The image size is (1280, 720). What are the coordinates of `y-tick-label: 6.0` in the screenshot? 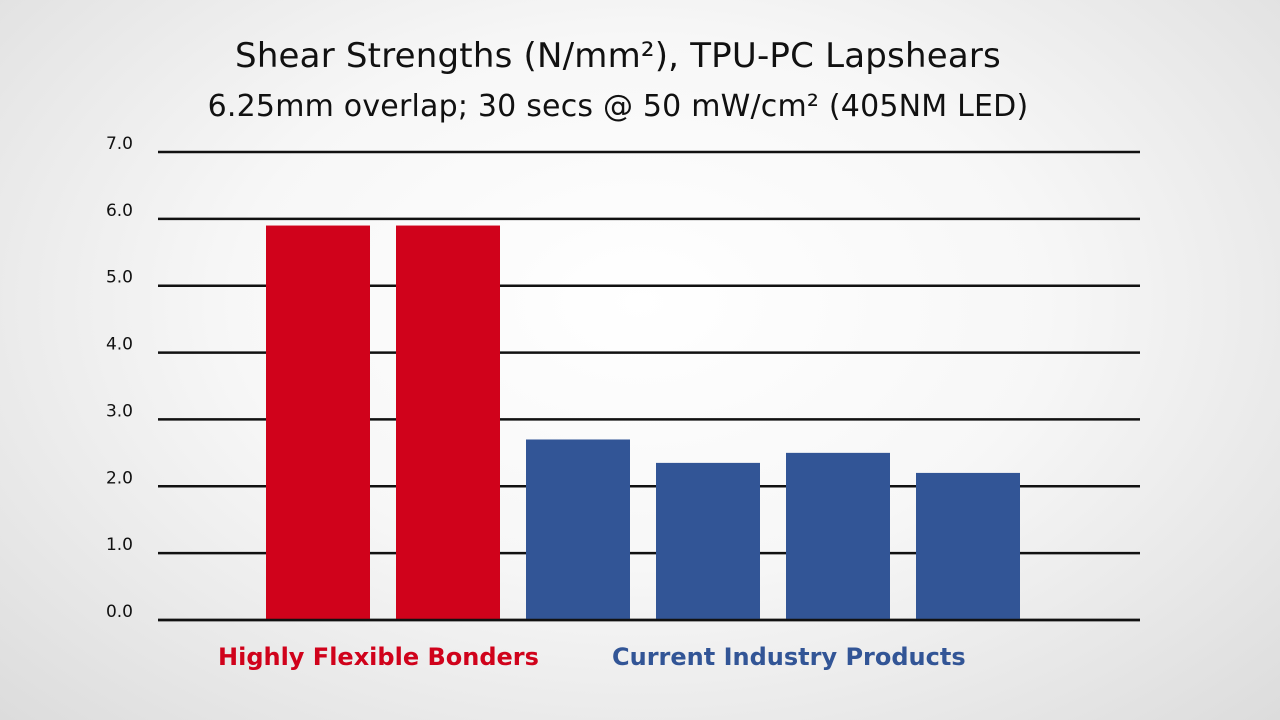 It's located at (119, 211).